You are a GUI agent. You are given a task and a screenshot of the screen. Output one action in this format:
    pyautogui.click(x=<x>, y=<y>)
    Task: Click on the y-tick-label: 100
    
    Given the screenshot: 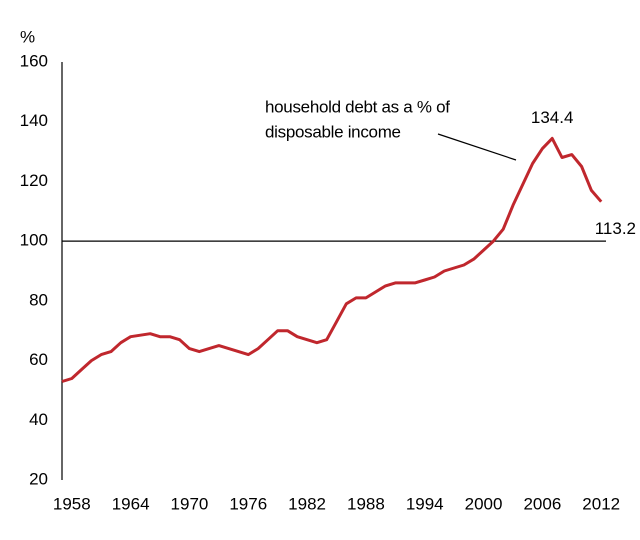 What is the action you would take?
    pyautogui.click(x=34, y=240)
    